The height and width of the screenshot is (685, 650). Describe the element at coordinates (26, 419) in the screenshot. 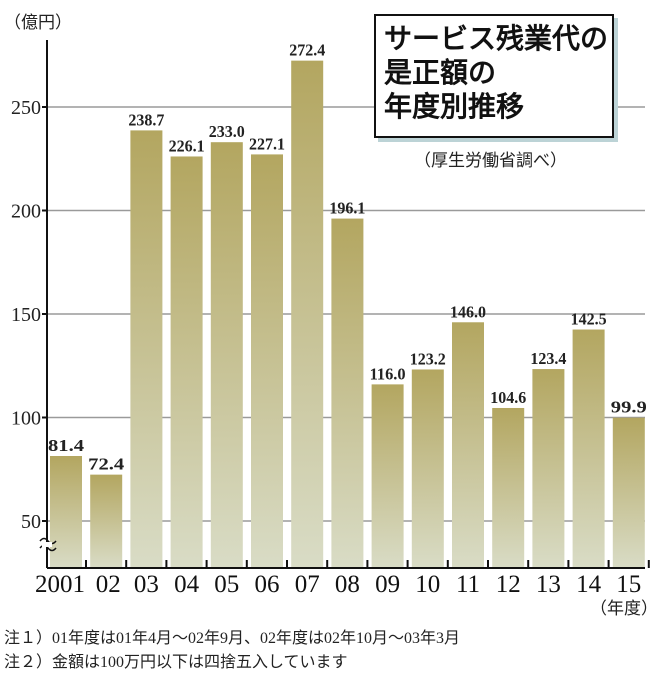

I see `y-tick-label: 100` at that location.